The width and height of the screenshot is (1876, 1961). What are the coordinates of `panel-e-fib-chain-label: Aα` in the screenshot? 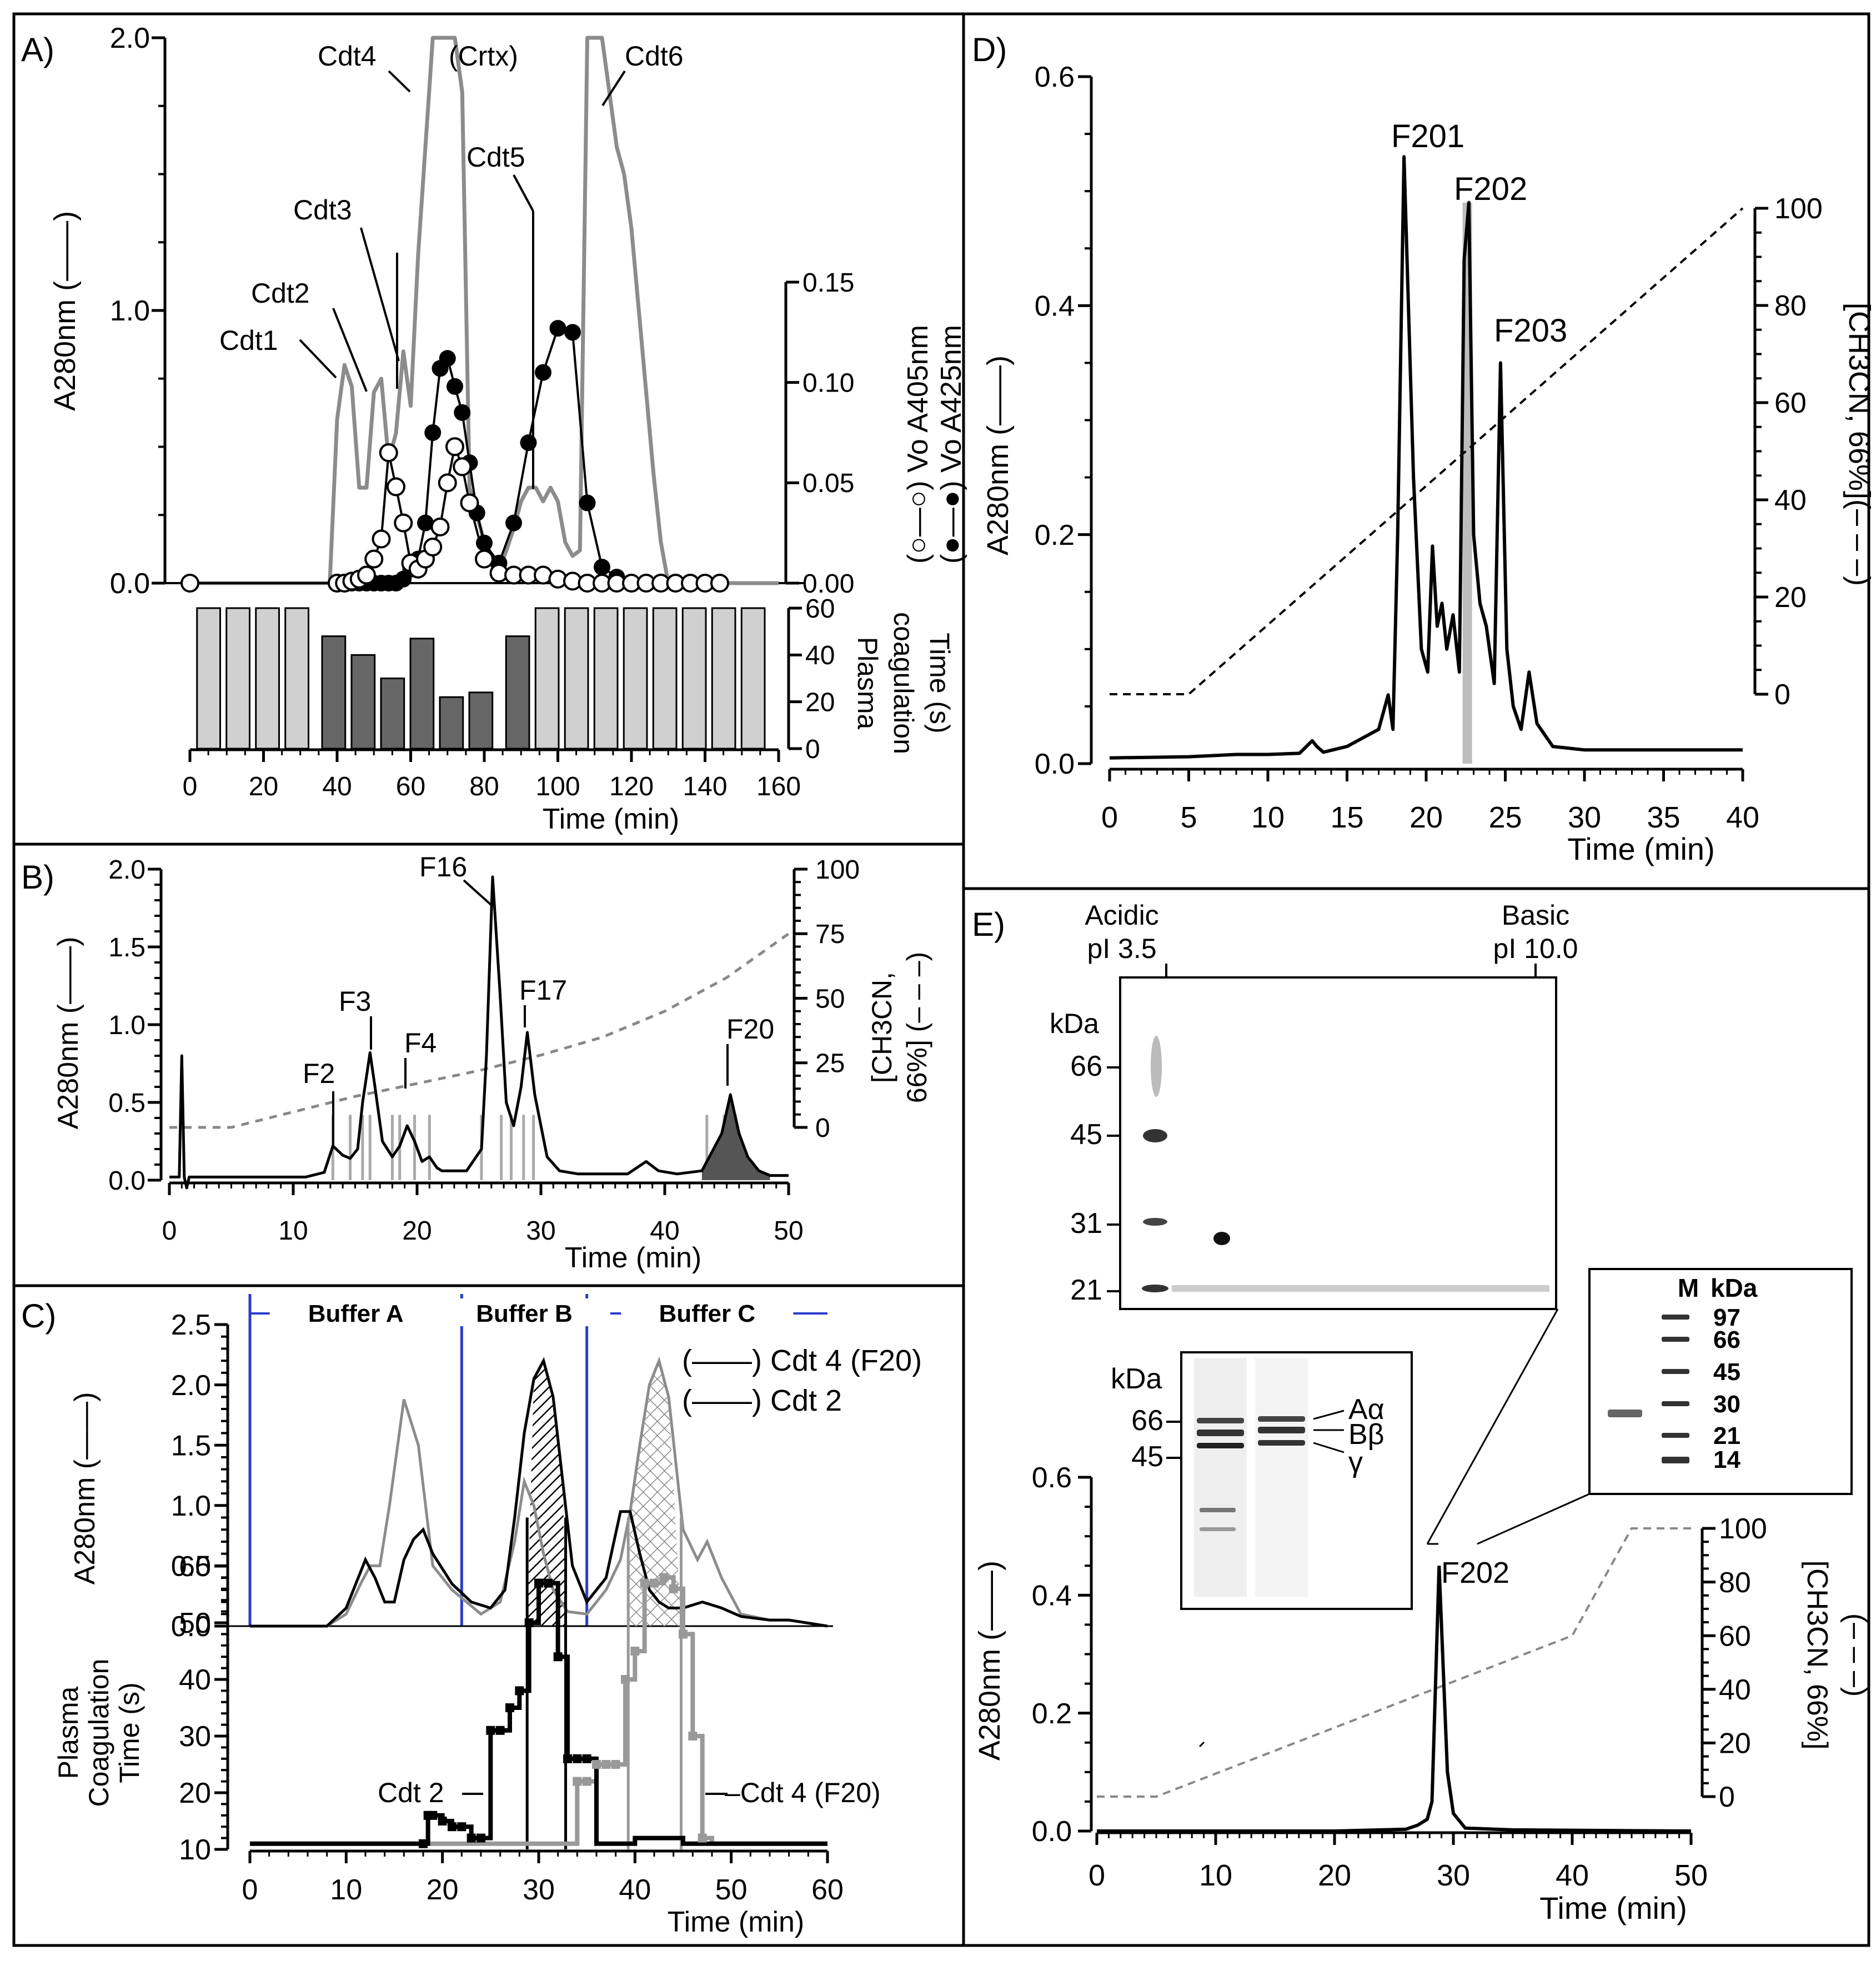 It's located at (1366, 1409).